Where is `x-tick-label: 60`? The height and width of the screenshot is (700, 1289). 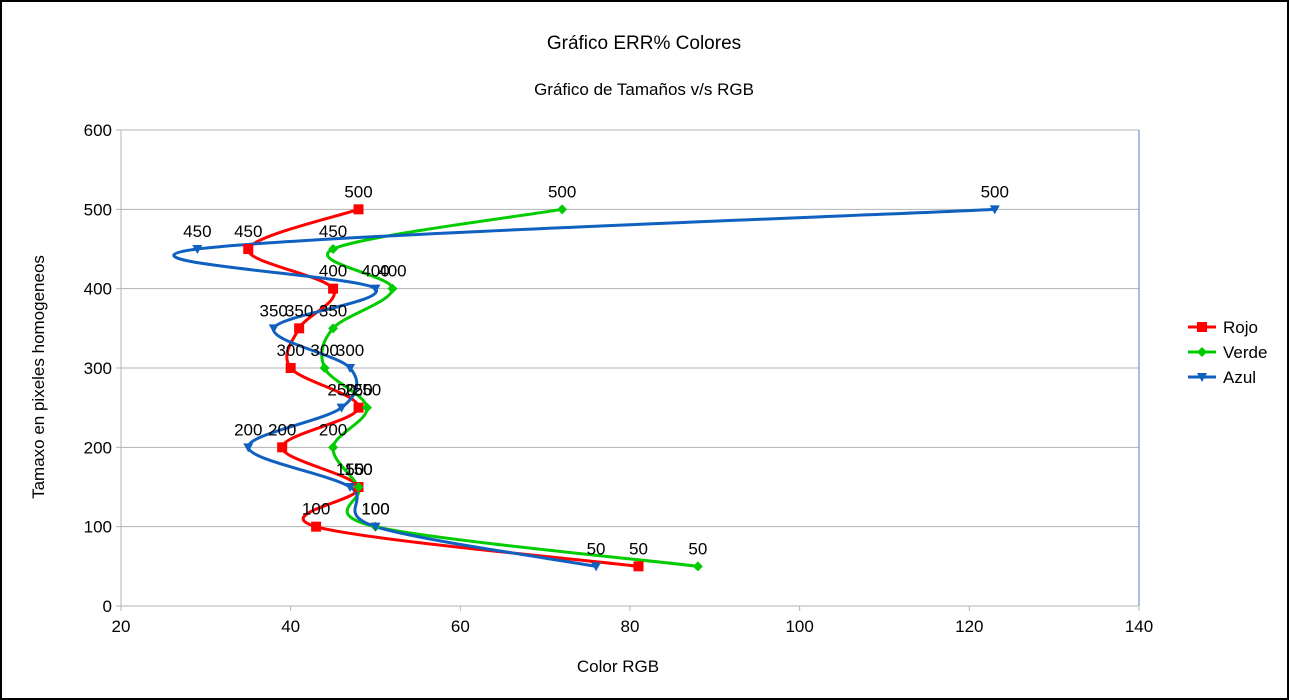
x-tick-label: 60 is located at coordinates (460, 626).